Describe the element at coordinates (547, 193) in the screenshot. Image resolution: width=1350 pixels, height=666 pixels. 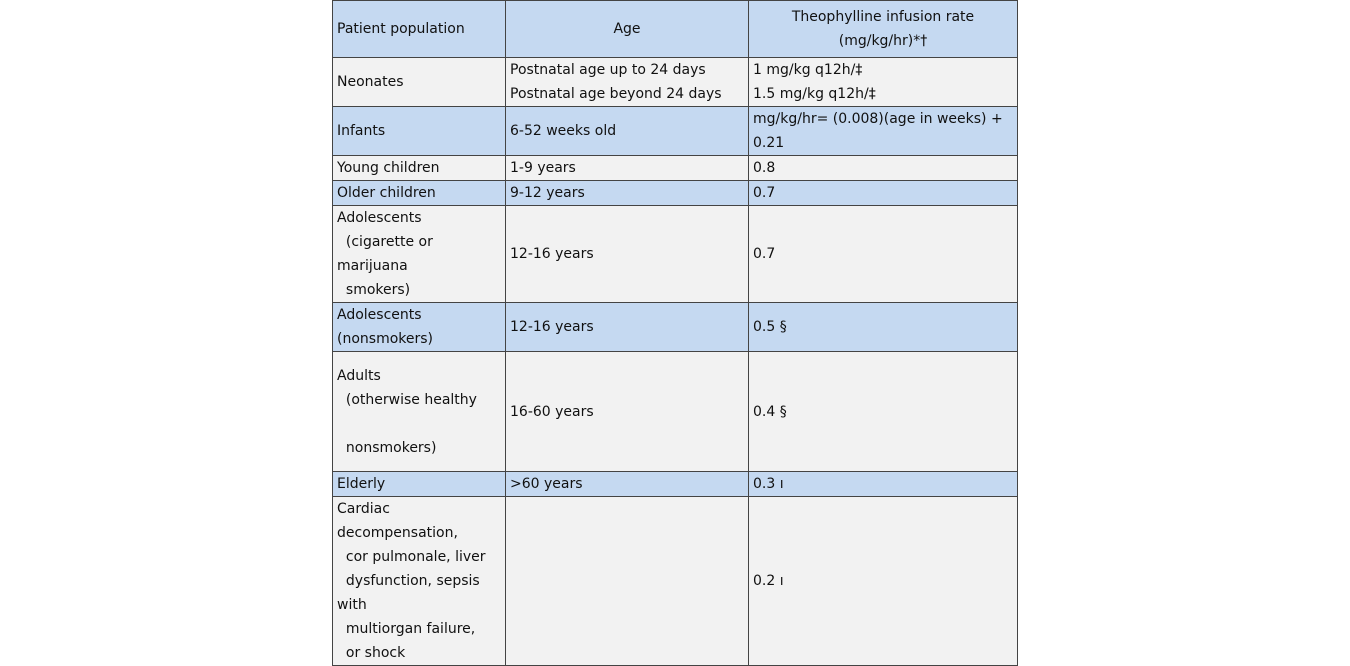
I see `cell-line: 9-12 years` at that location.